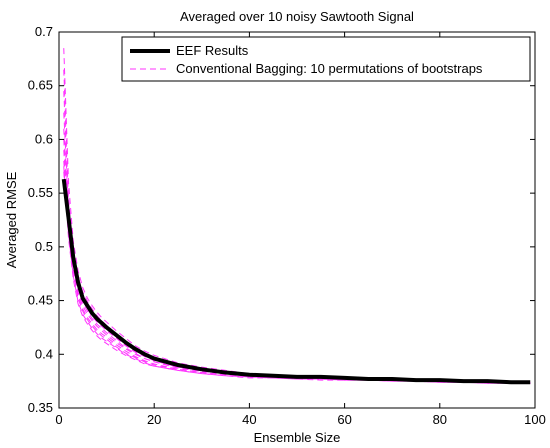 Image resolution: width=550 pixels, height=448 pixels. Describe the element at coordinates (344, 419) in the screenshot. I see `x-tick-label: 60` at that location.